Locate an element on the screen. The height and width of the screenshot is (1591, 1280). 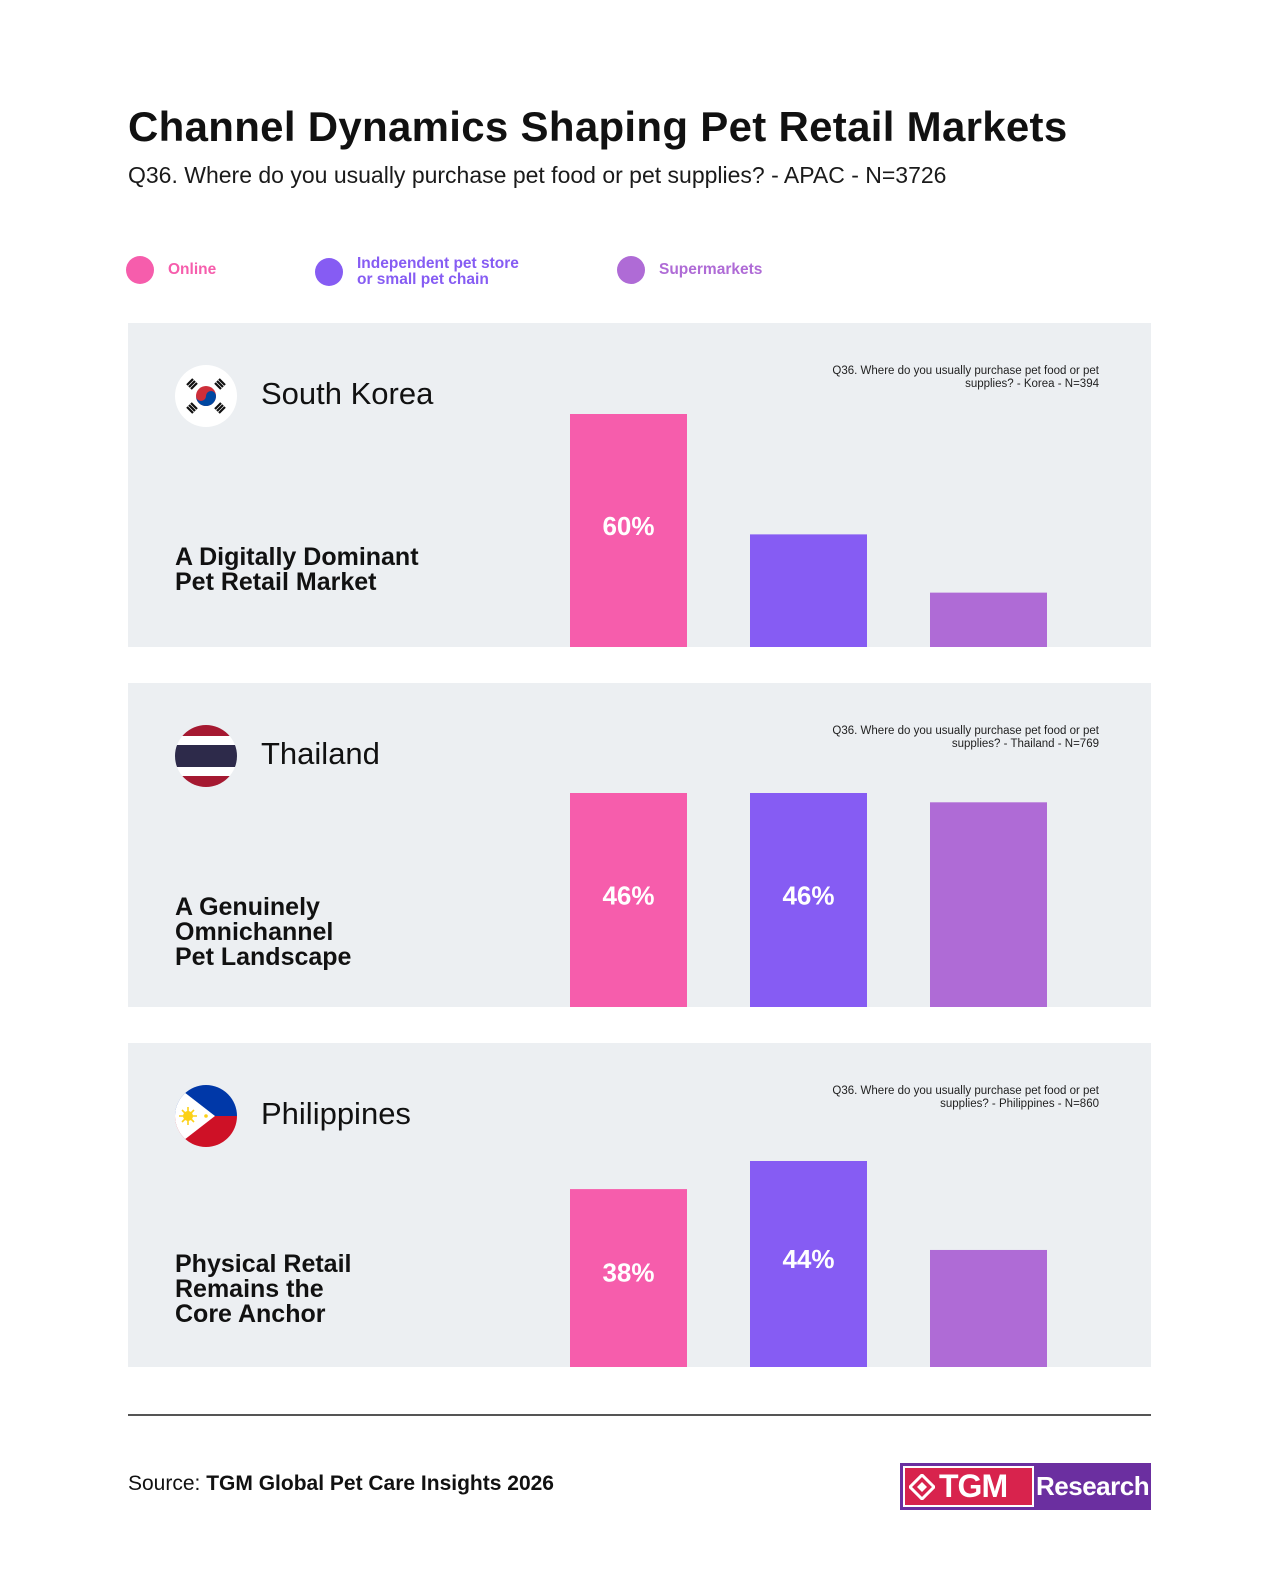
legend-online: Online is located at coordinates (171, 270).